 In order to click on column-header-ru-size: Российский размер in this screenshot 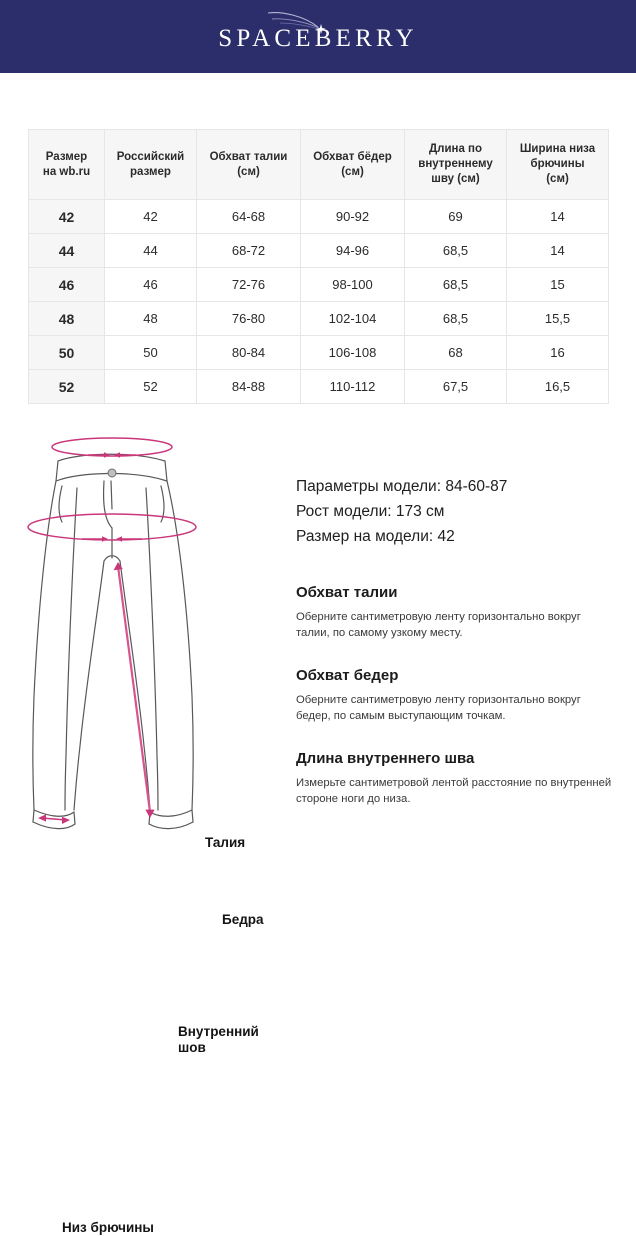, I will do `click(150, 164)`.